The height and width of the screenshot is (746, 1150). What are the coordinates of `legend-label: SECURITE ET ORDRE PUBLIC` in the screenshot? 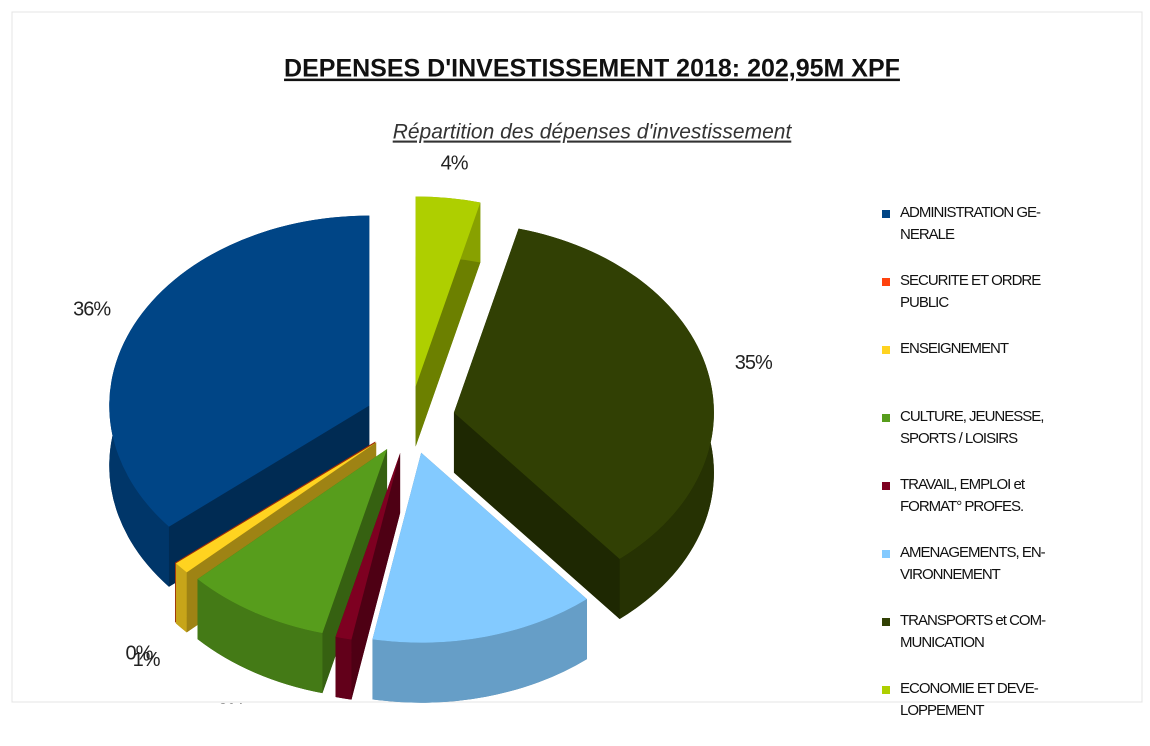 It's located at (970, 291).